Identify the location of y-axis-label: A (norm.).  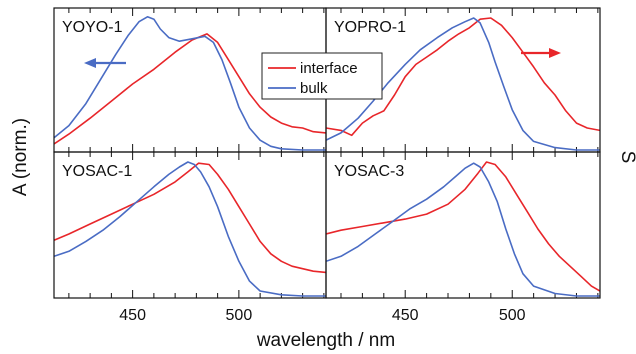
(20, 157).